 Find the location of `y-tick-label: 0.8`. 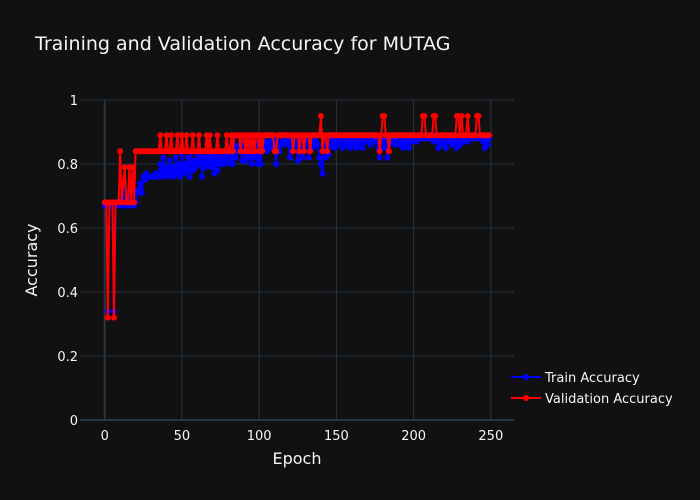

y-tick-label: 0.8 is located at coordinates (67, 165).